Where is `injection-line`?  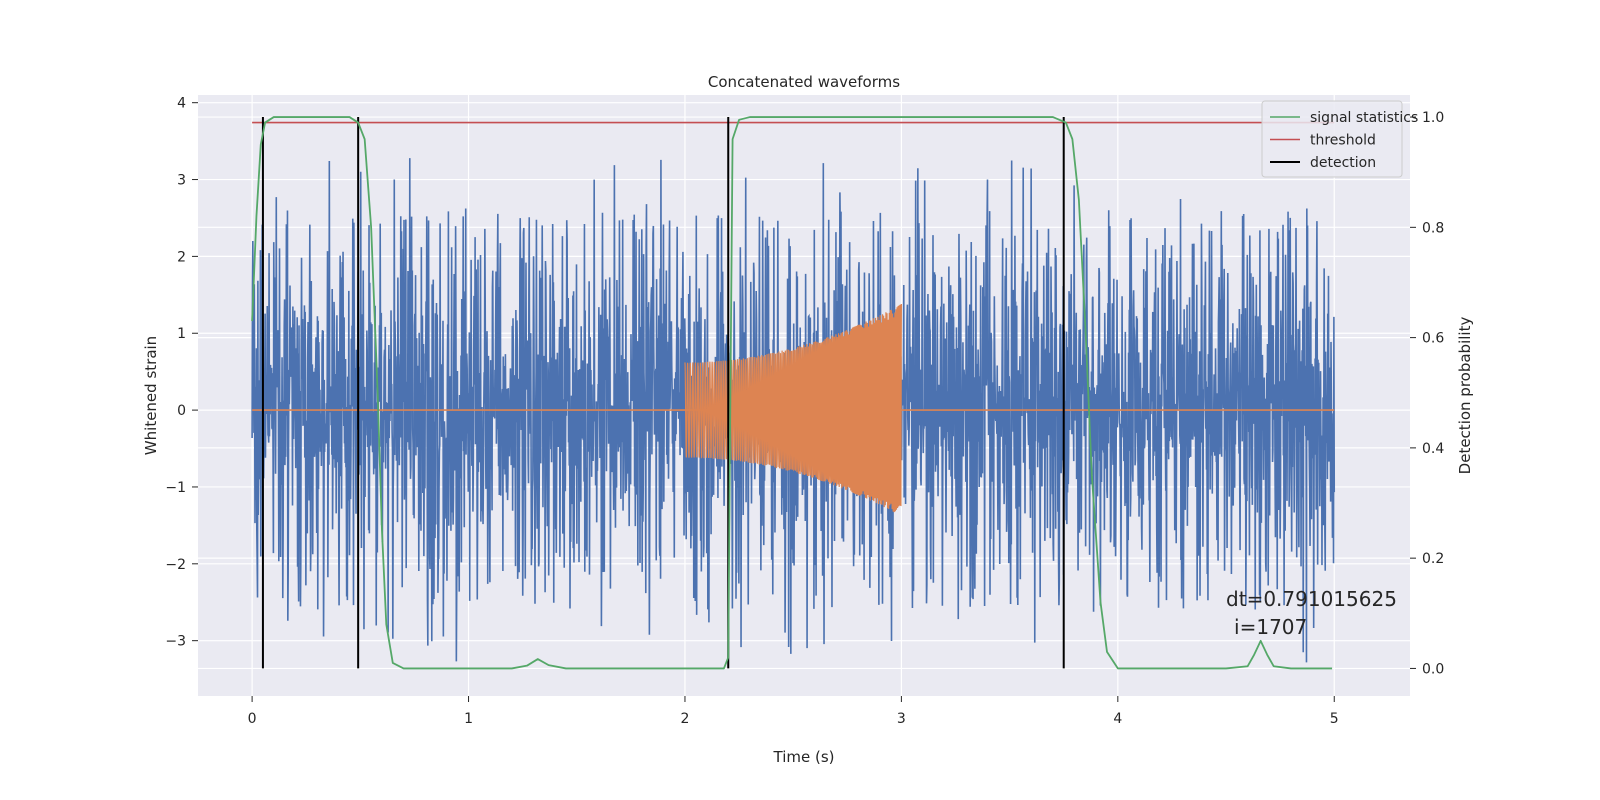 injection-line is located at coordinates (793, 408).